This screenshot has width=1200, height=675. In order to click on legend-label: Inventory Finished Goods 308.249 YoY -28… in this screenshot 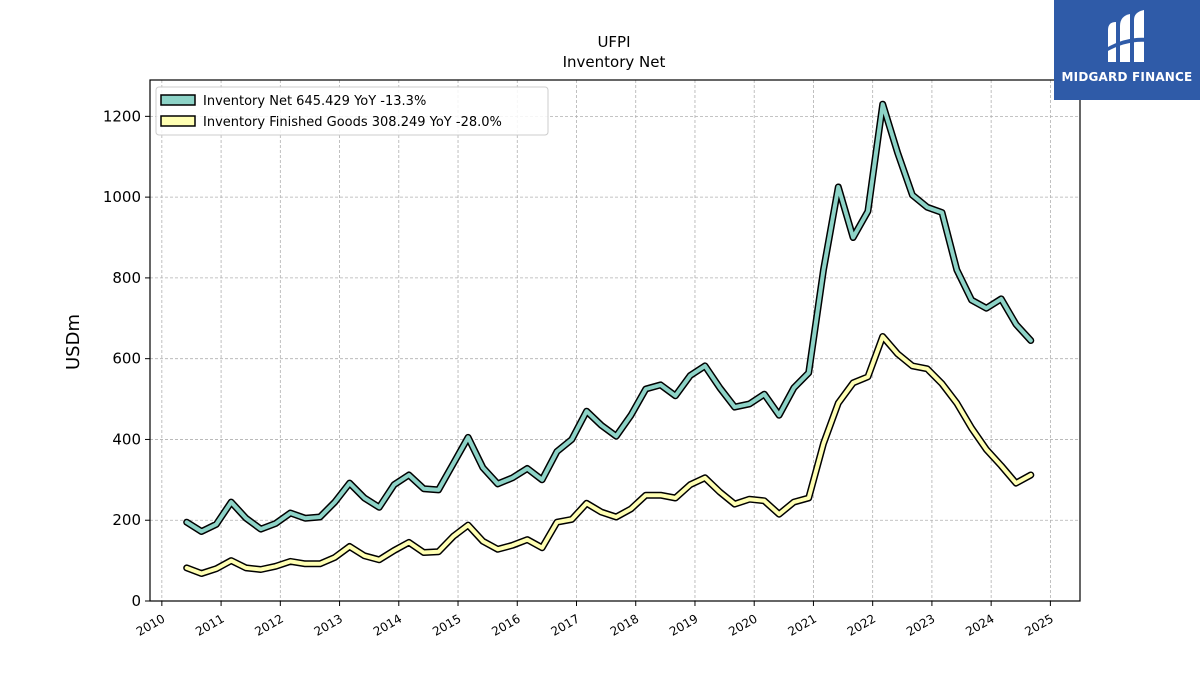, I will do `click(352, 122)`.